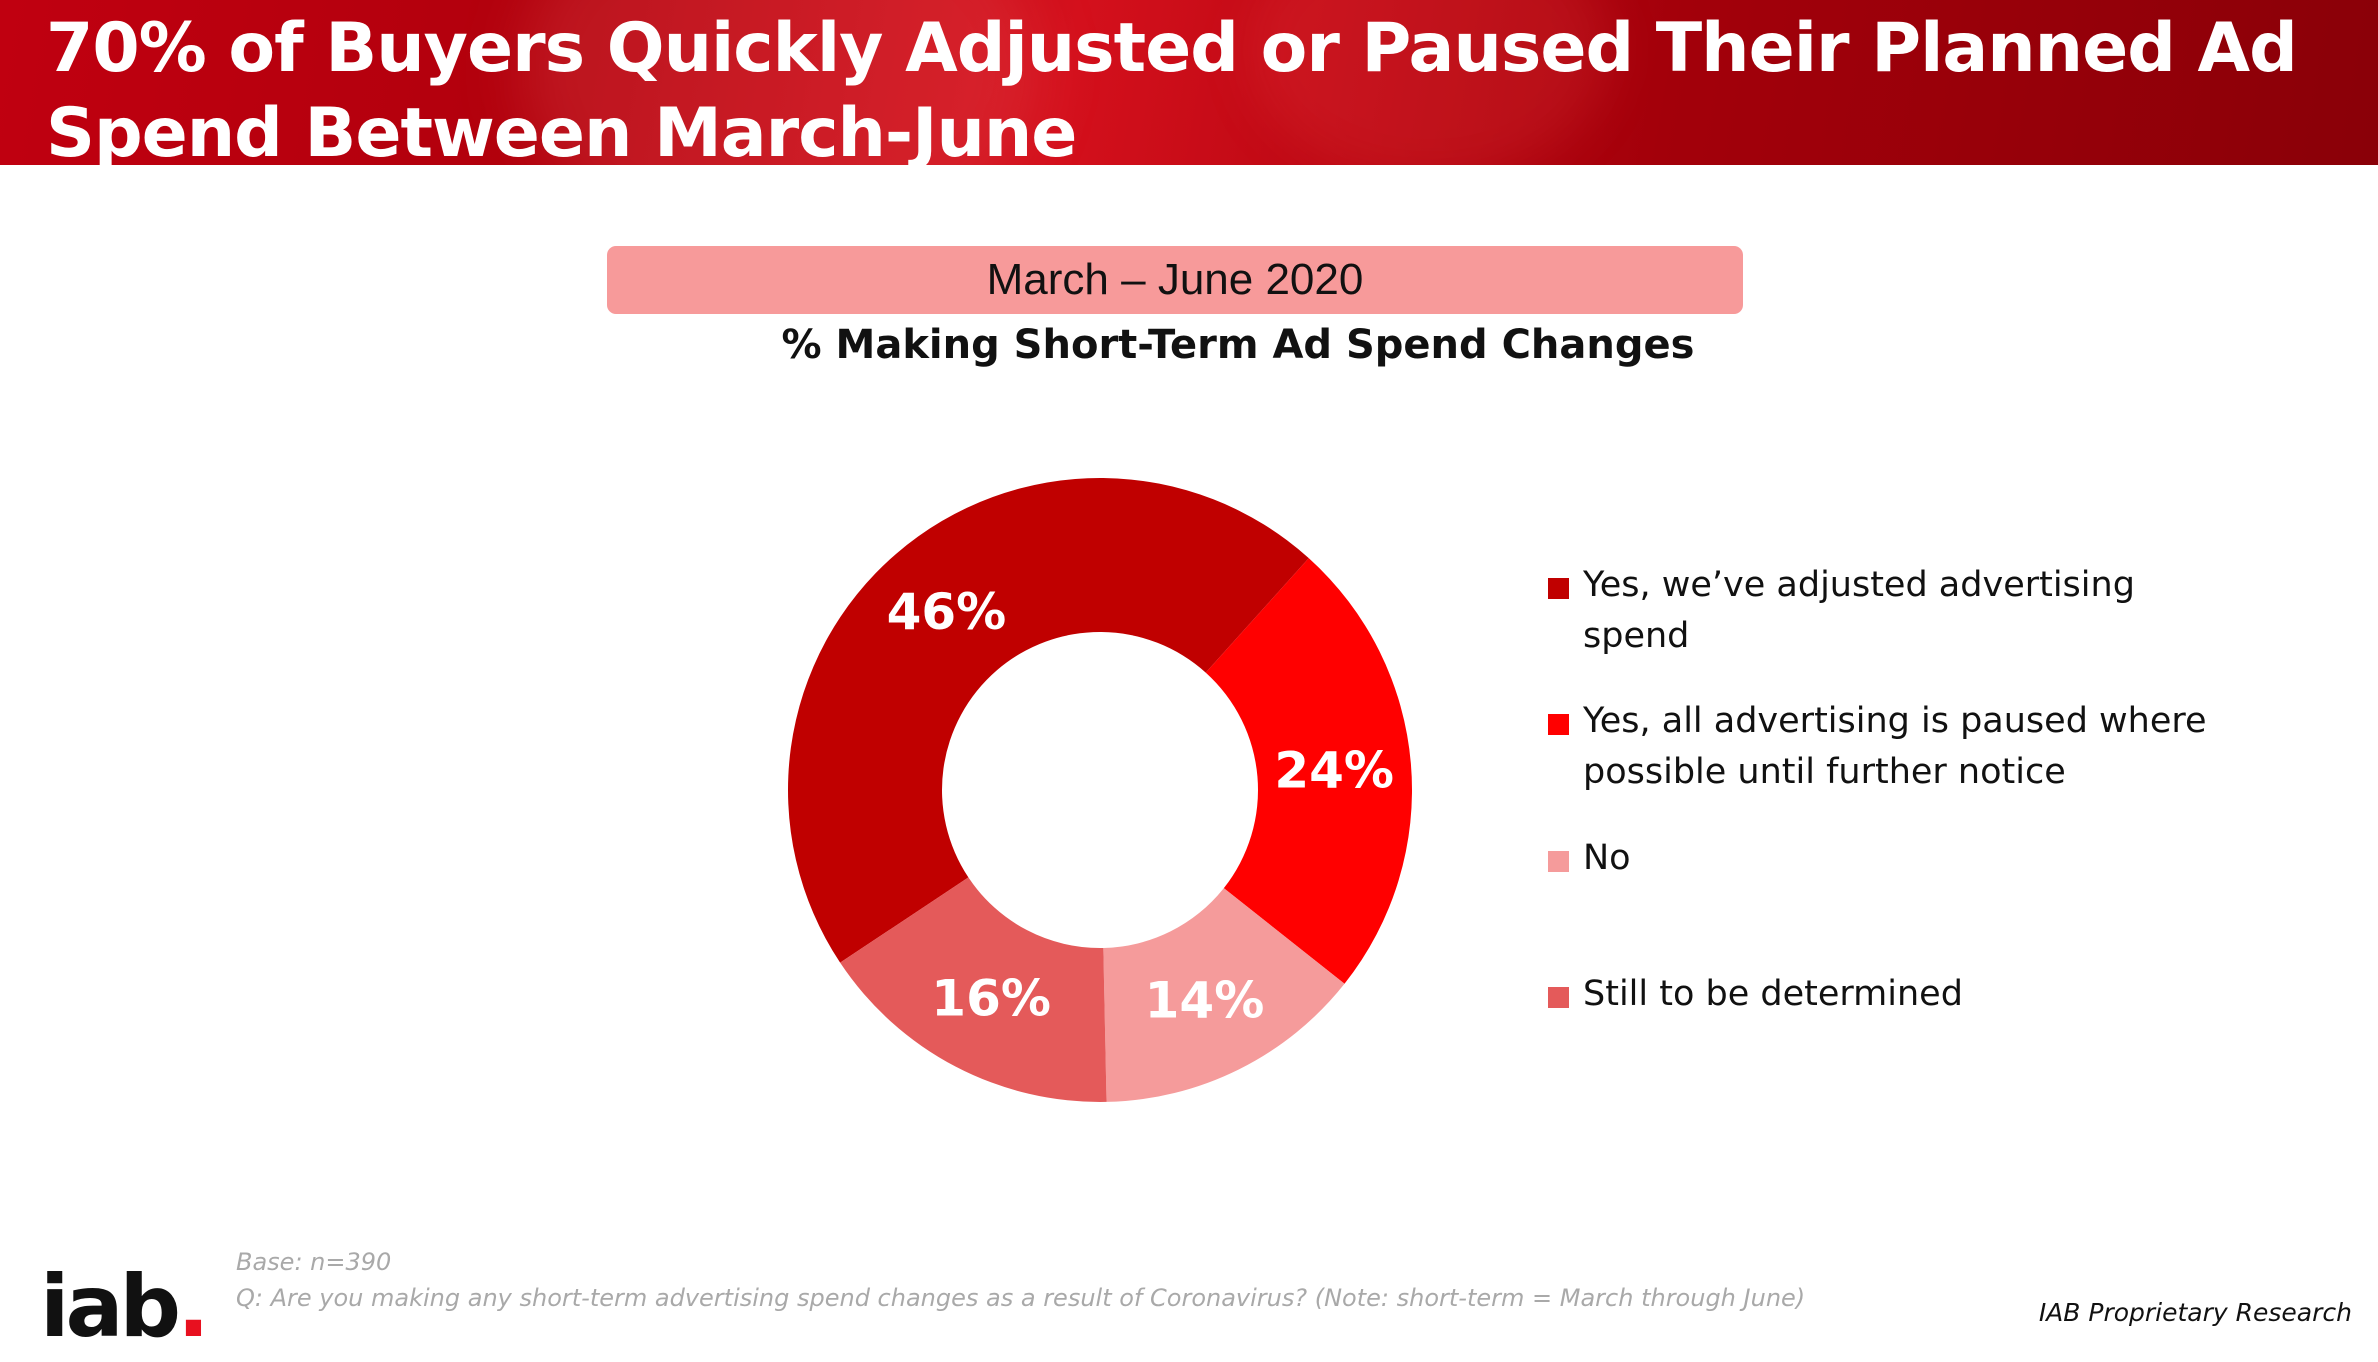 The height and width of the screenshot is (1362, 2378). What do you see at coordinates (947, 612) in the screenshot?
I see `slice-label-1: 46%` at bounding box center [947, 612].